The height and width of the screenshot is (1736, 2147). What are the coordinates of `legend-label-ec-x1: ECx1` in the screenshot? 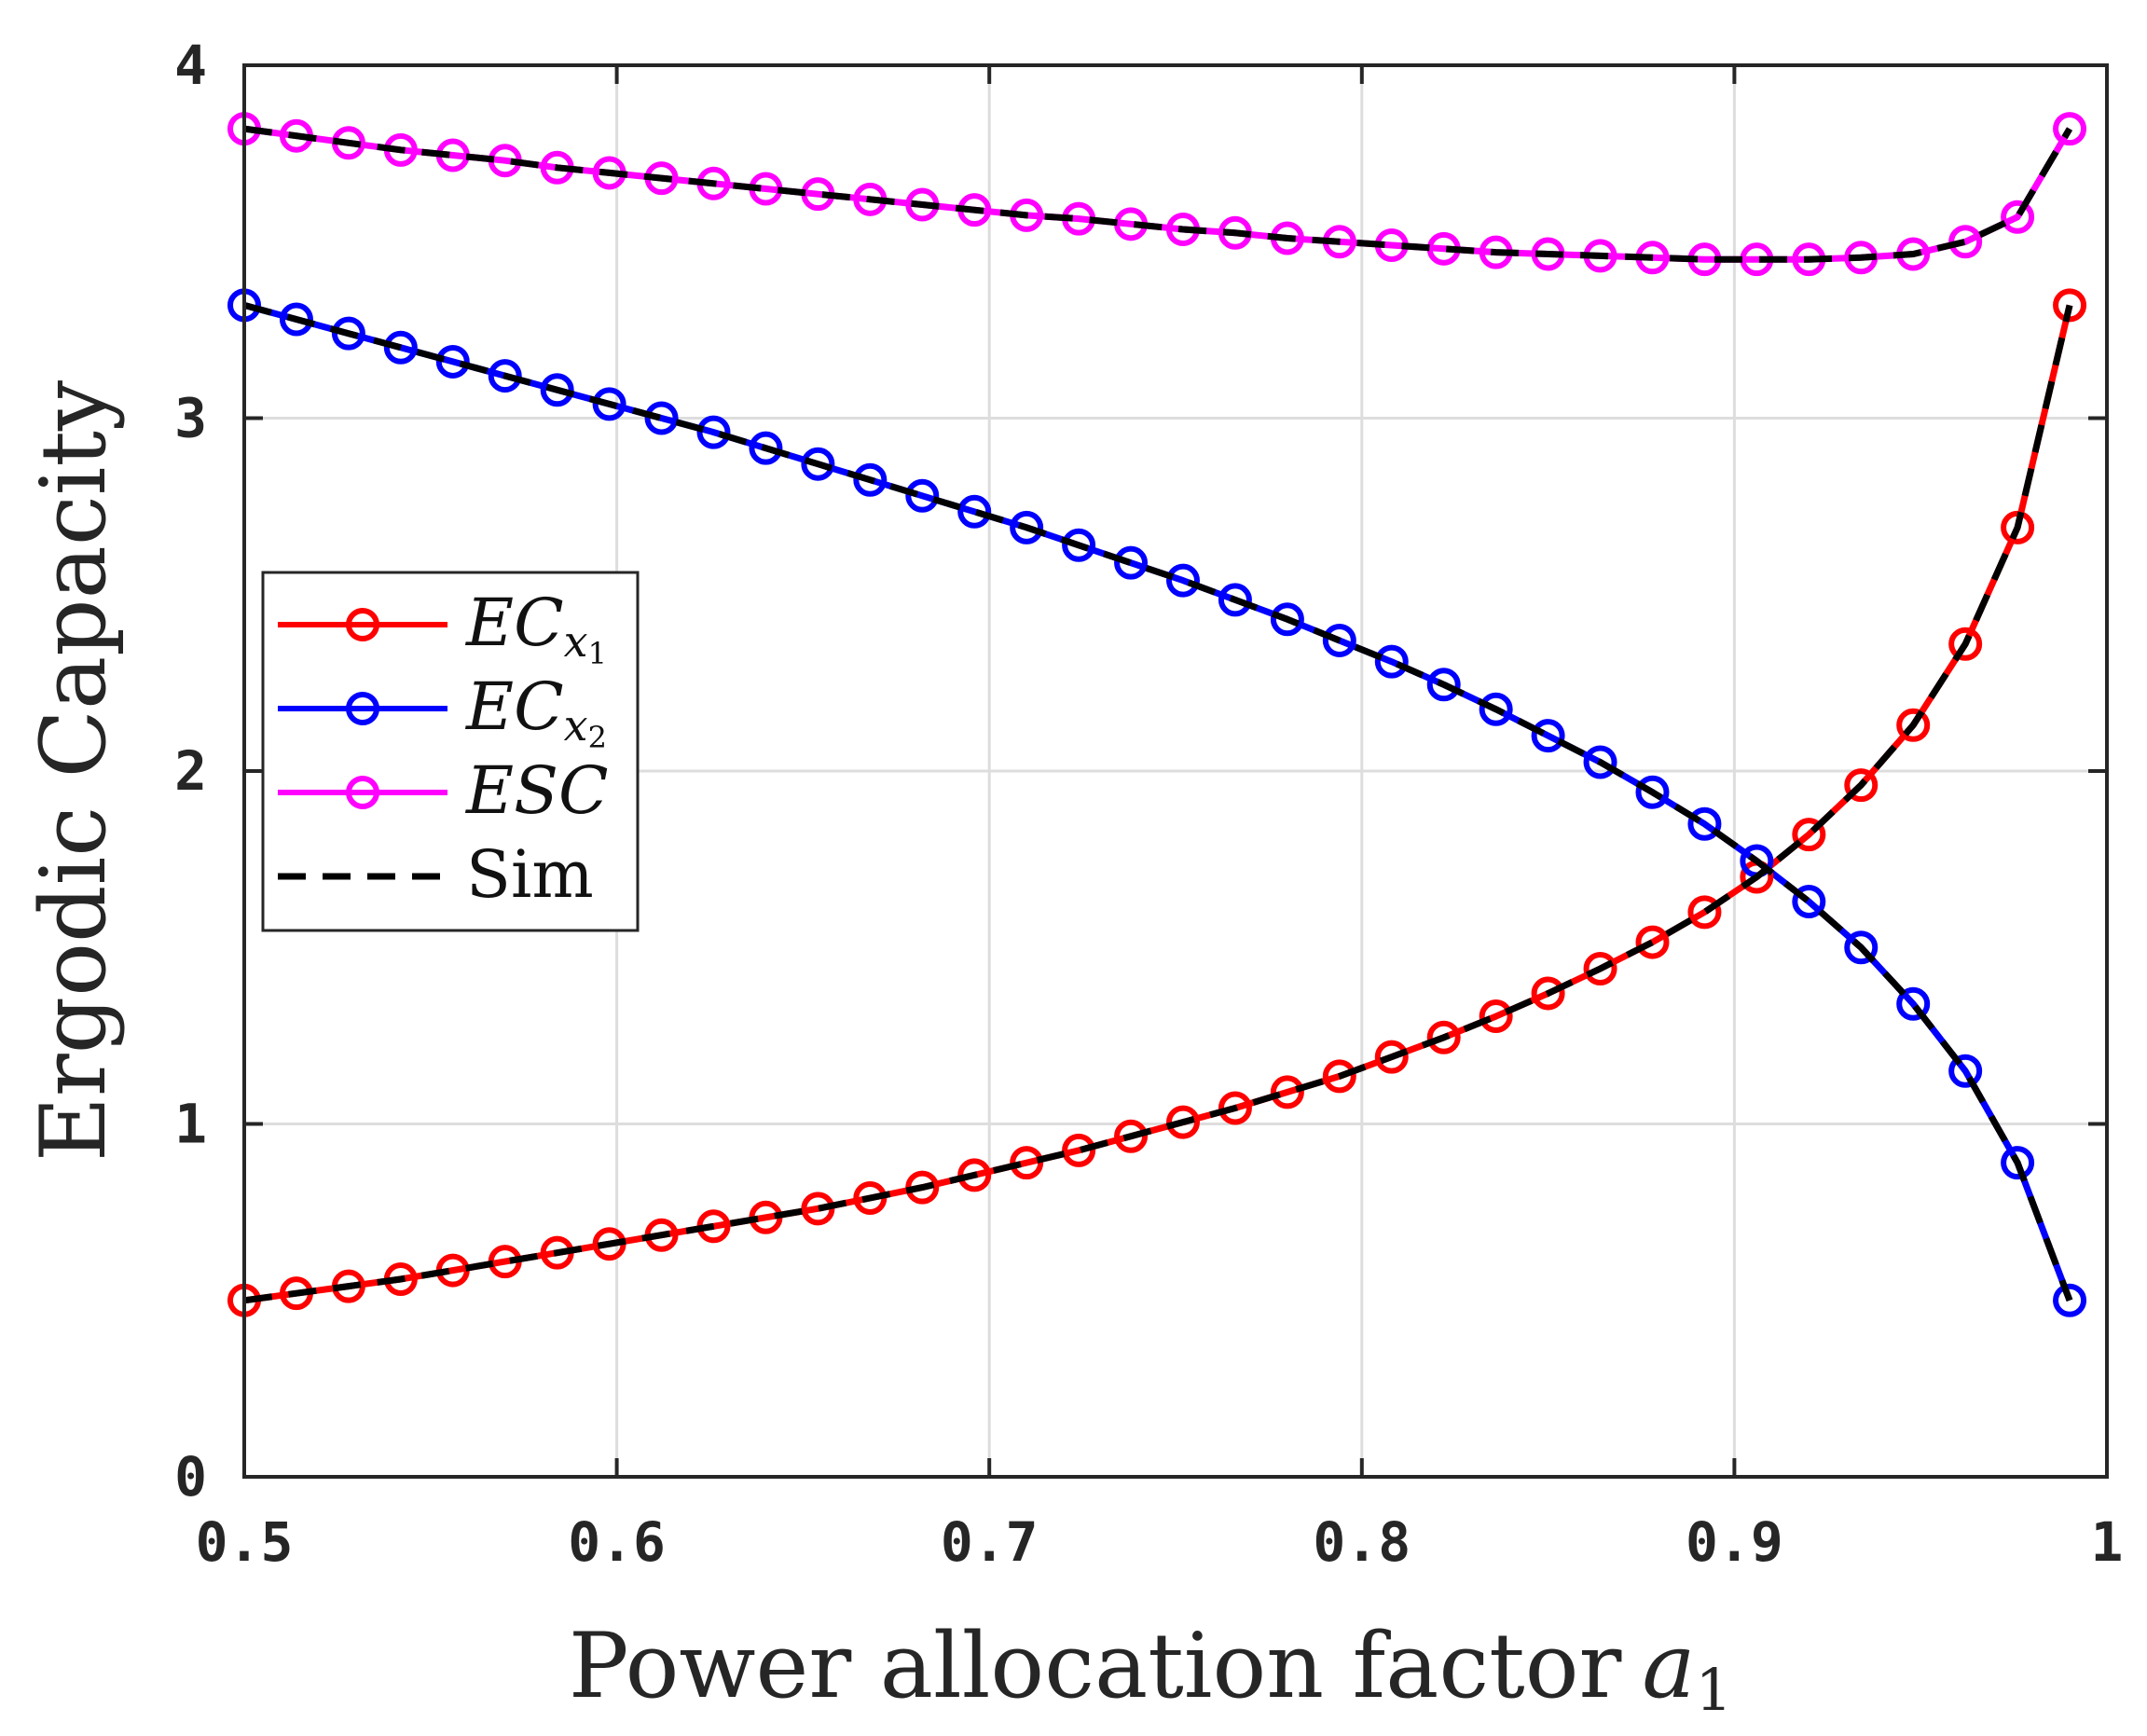 It's located at (535, 628).